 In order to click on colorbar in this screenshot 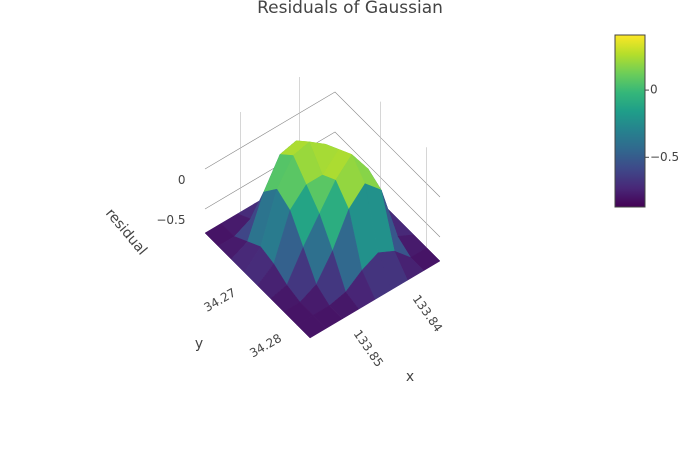, I will do `click(630, 121)`.